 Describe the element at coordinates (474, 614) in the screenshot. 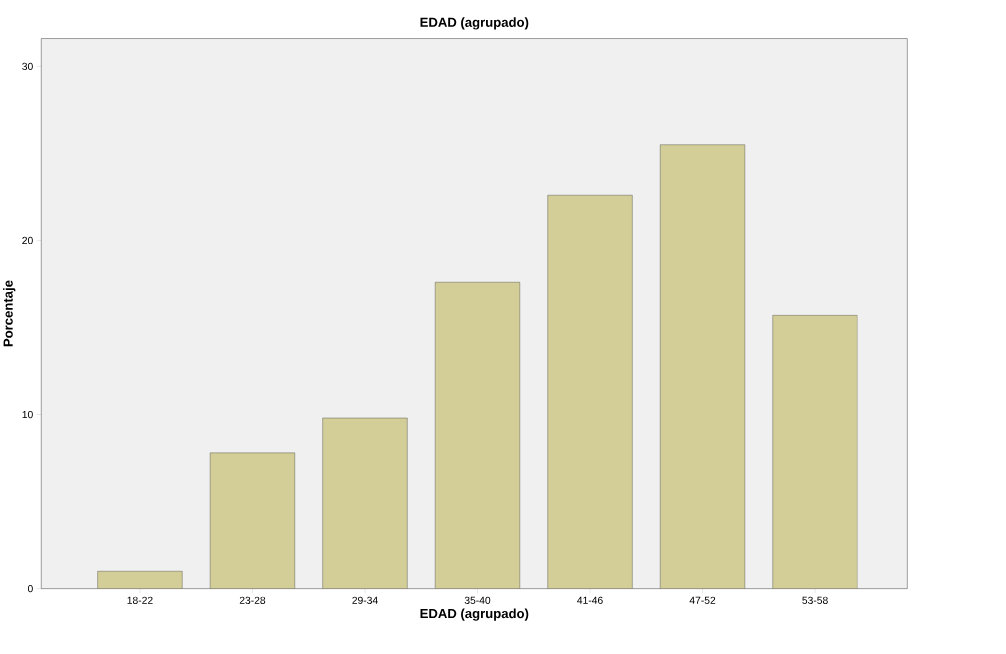

I see `x-axis-title: EDAD (agrupado)` at that location.